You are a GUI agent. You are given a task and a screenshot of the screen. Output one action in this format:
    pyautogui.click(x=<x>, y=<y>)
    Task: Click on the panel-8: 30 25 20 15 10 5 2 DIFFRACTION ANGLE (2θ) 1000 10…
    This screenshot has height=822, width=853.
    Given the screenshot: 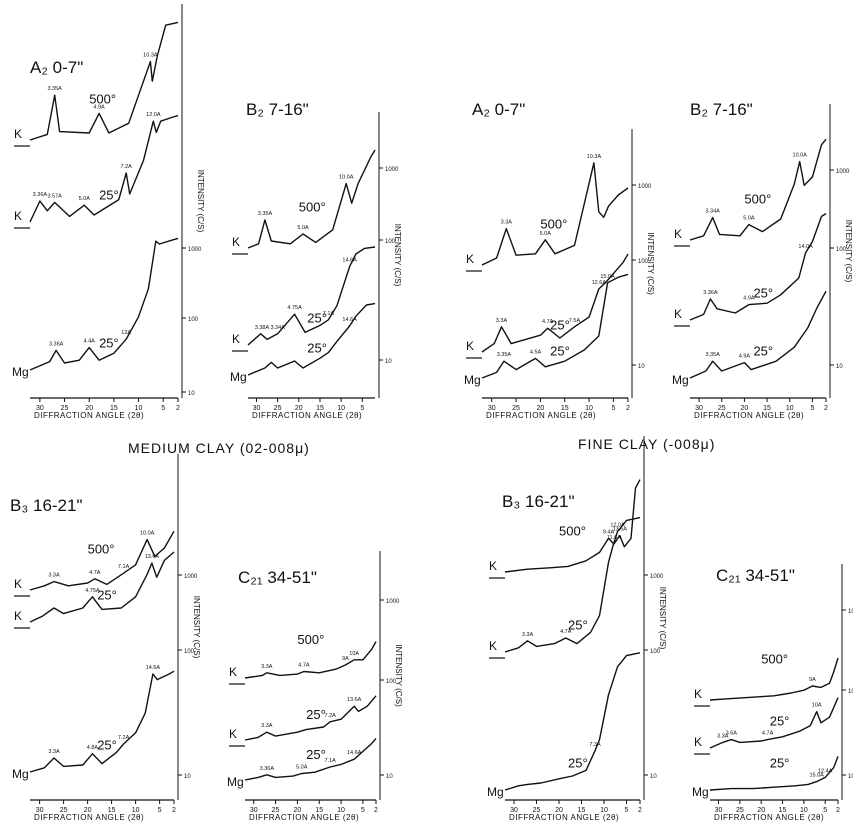 What is the action you would take?
    pyautogui.click(x=772, y=693)
    